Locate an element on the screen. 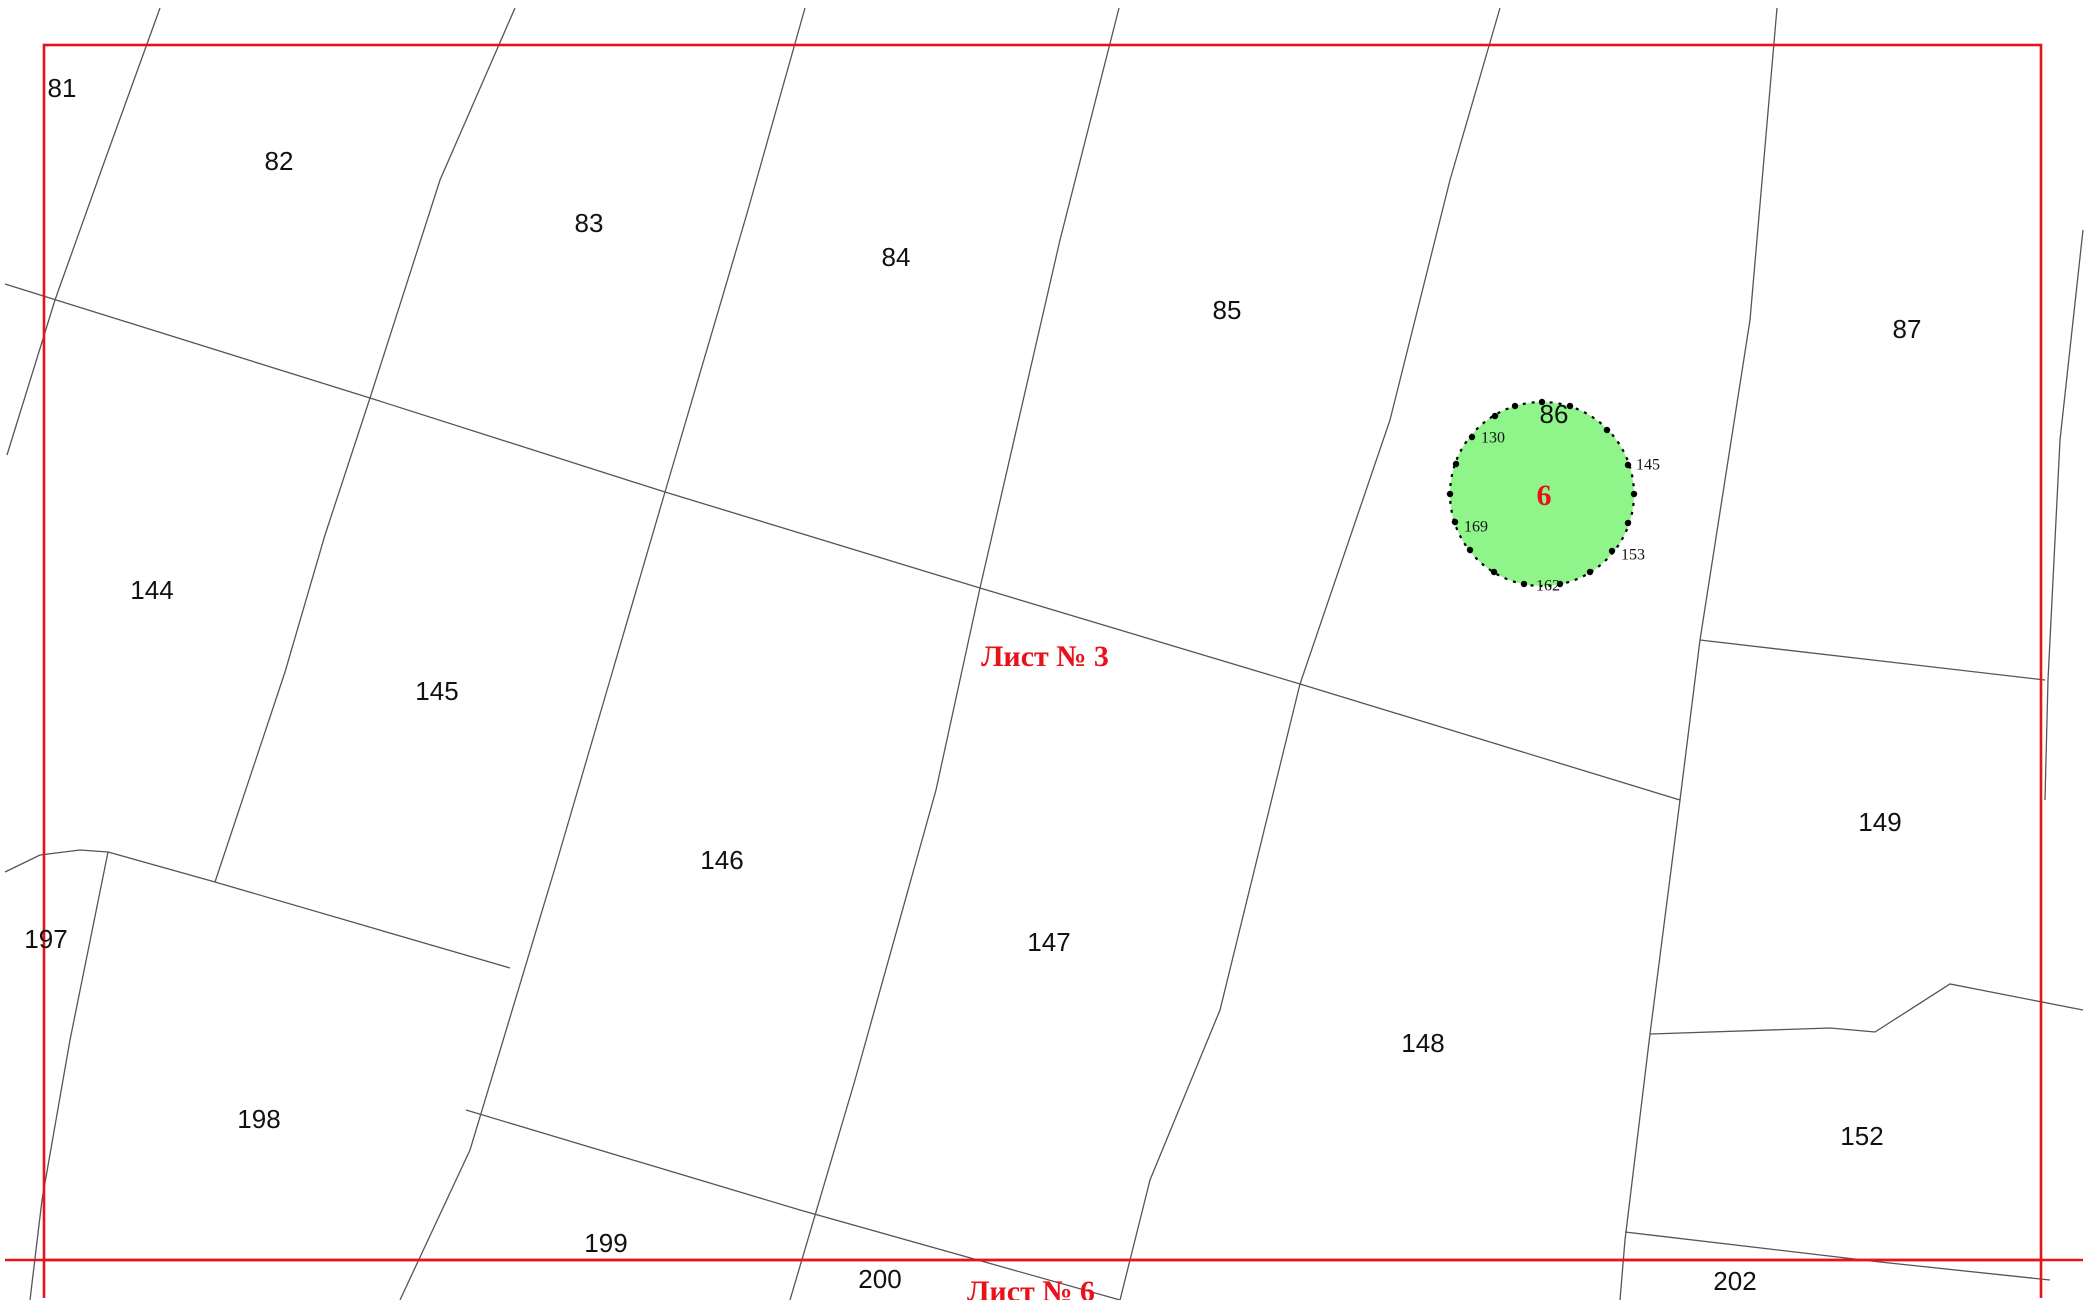 The height and width of the screenshot is (1300, 2089). parcel-label-83: 83 is located at coordinates (589, 223).